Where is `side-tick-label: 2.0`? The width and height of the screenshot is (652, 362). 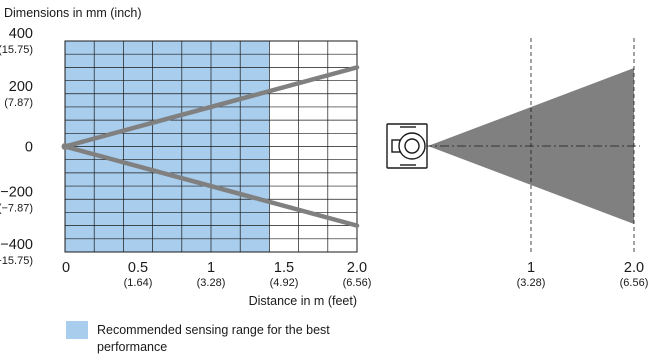
side-tick-label: 2.0 is located at coordinates (634, 268).